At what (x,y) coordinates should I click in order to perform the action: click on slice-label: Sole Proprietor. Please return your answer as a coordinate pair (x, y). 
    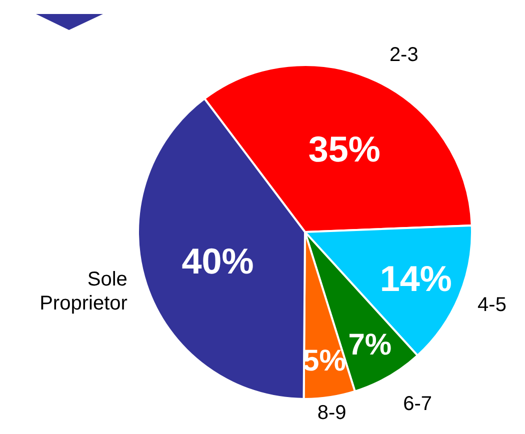
    Looking at the image, I should click on (84, 291).